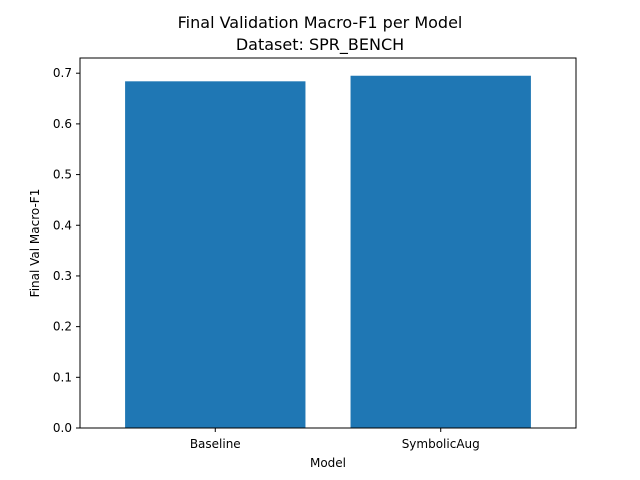  I want to click on y-tick-label: 0.2, so click(62, 327).